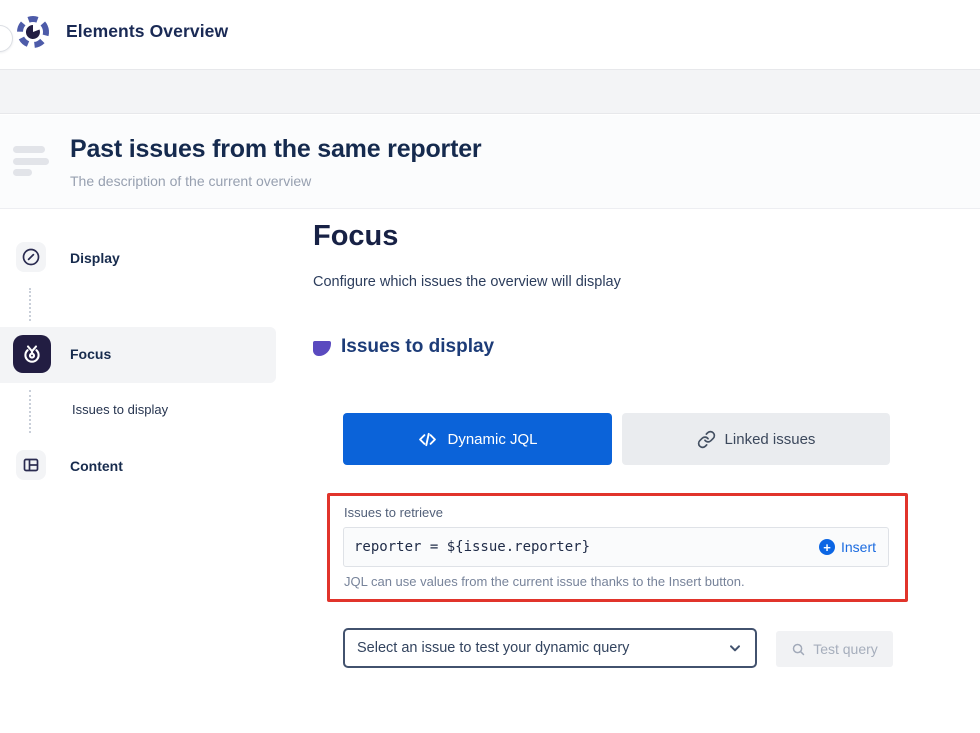 The image size is (980, 733). I want to click on sidebar-item-label: Display, so click(95, 258).